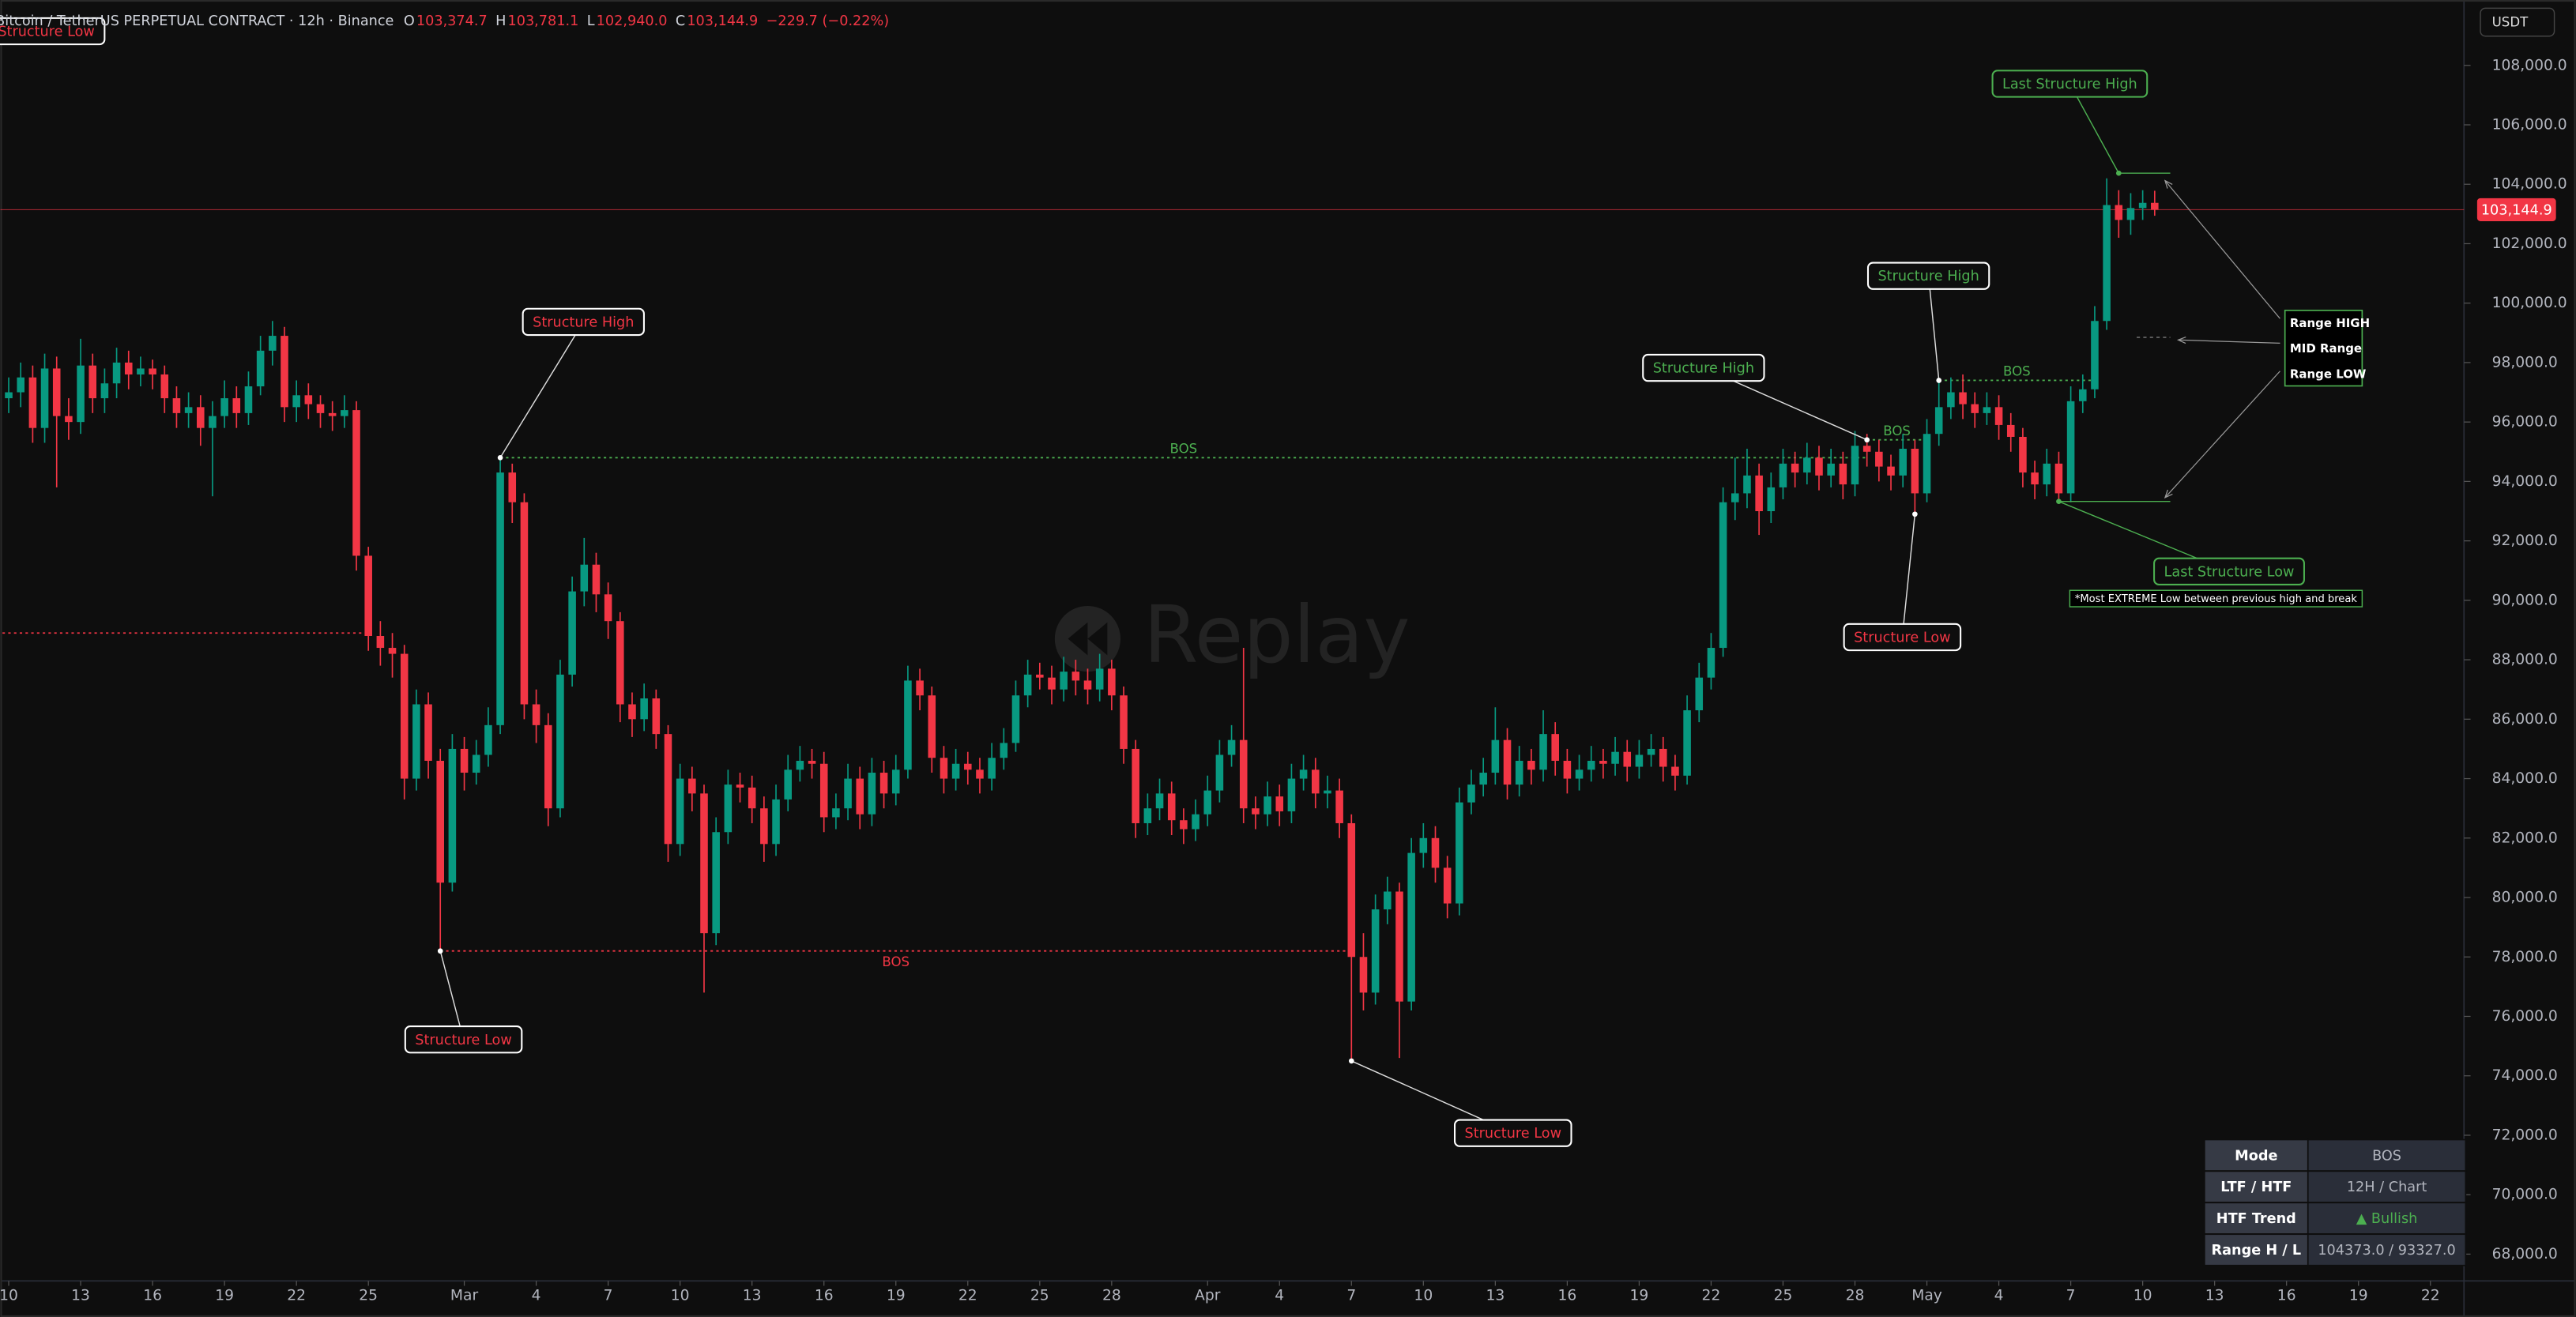 This screenshot has height=1317, width=2576. What do you see at coordinates (2326, 348) in the screenshot?
I see `range-legend-item: MID Range` at bounding box center [2326, 348].